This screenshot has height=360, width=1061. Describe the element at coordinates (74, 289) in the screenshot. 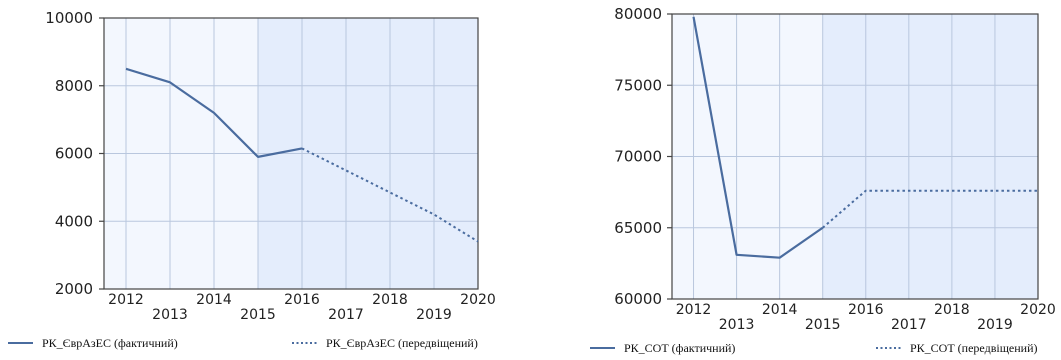

I see `y-tick-label: 2000` at that location.